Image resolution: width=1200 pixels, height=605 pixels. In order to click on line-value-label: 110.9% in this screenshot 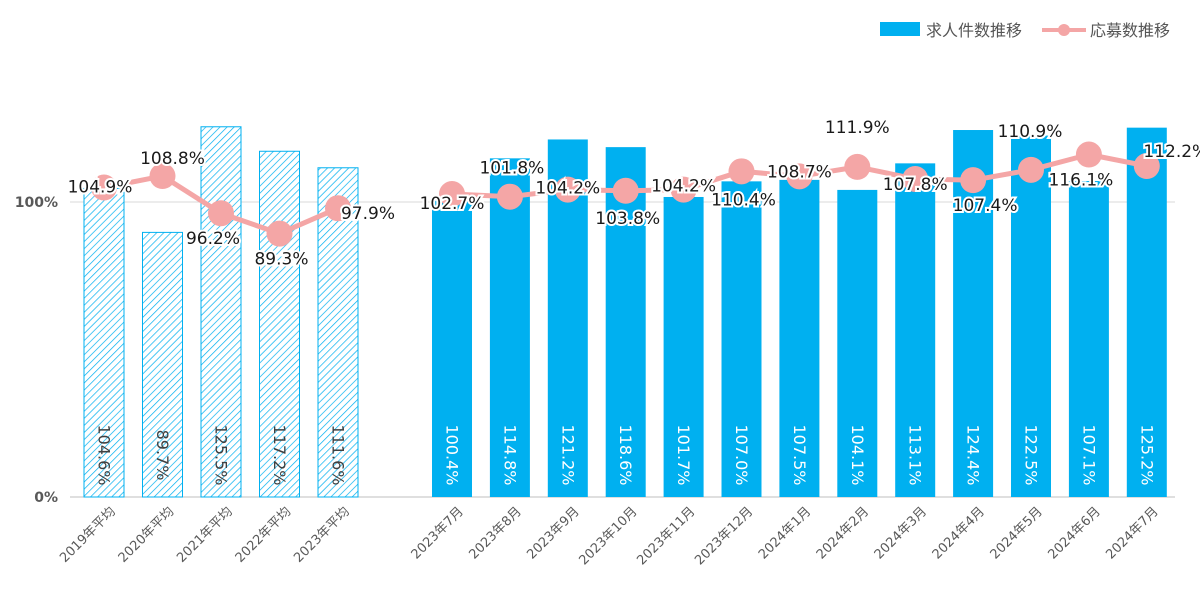, I will do `click(1030, 132)`.